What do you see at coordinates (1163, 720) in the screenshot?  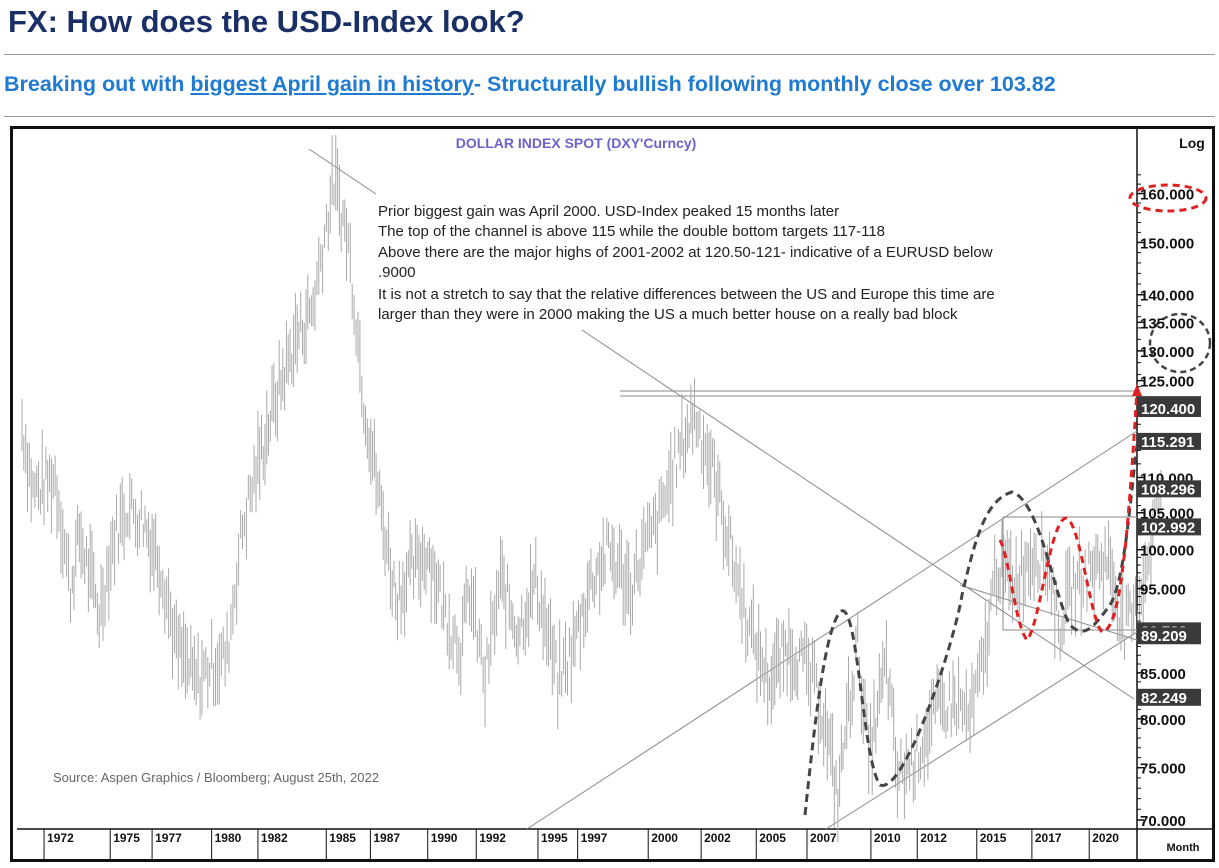 I see `y-tick-label: 80.000` at bounding box center [1163, 720].